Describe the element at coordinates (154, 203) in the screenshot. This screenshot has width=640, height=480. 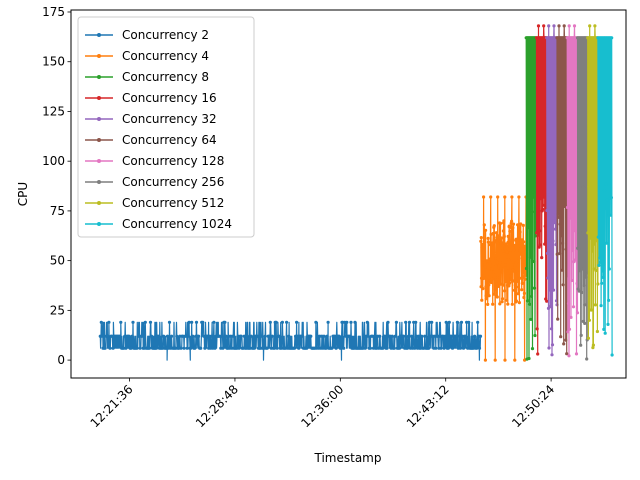
I see `legend-item: Concurrency 512` at that location.